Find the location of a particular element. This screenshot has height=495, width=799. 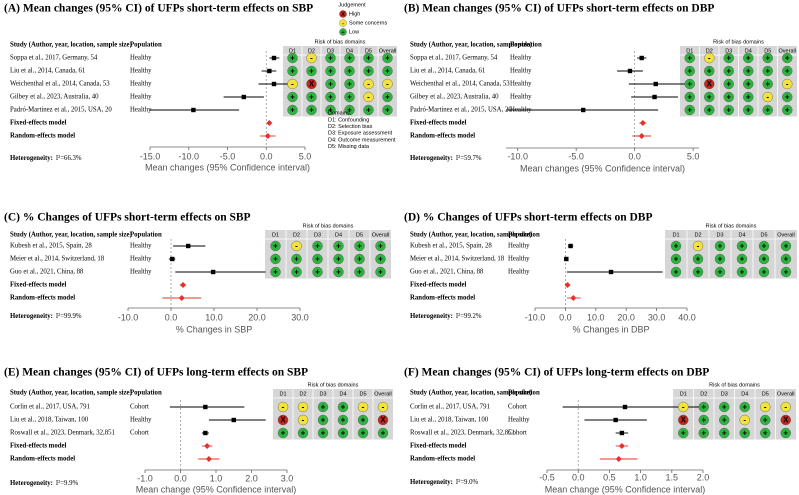

heterogeneity-value: I²=99.2% is located at coordinates (469, 316).